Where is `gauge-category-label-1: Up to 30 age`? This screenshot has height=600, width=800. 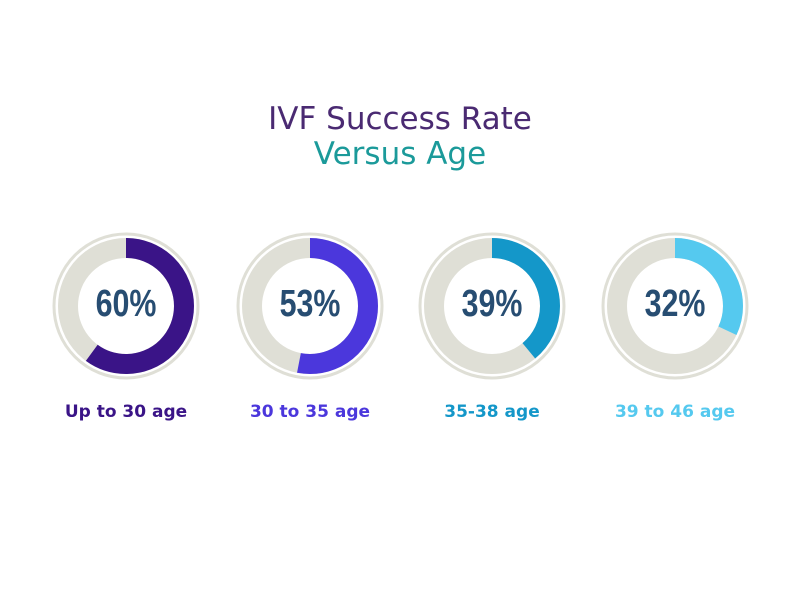 gauge-category-label-1: Up to 30 age is located at coordinates (126, 412).